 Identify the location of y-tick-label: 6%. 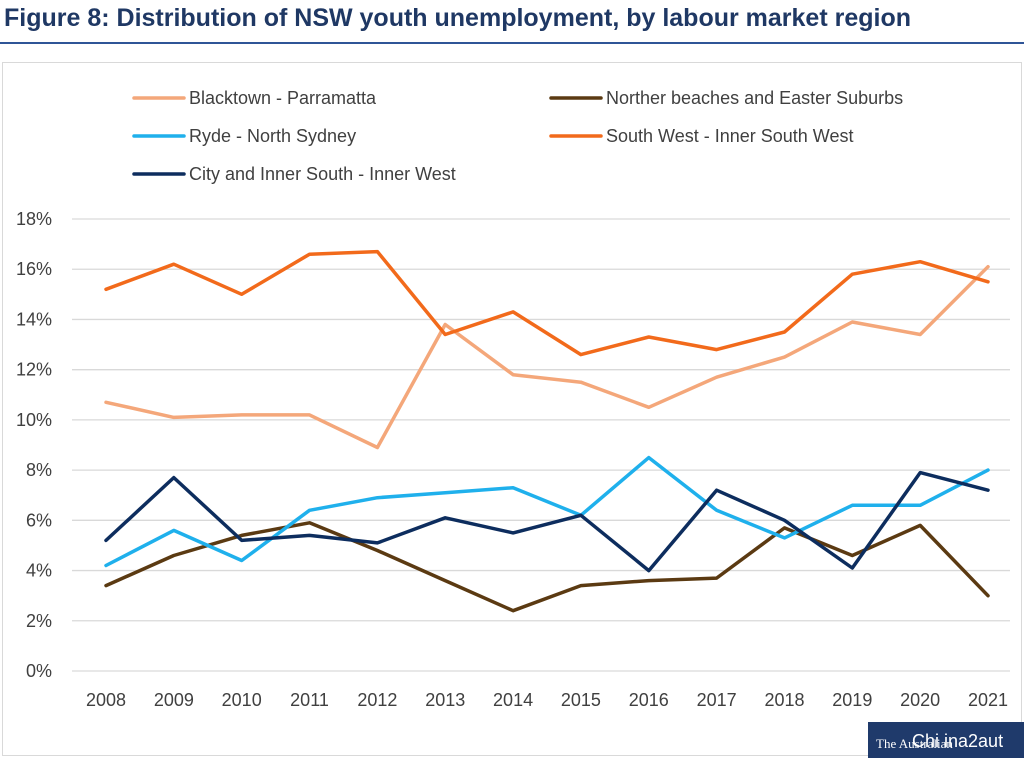
(39, 520).